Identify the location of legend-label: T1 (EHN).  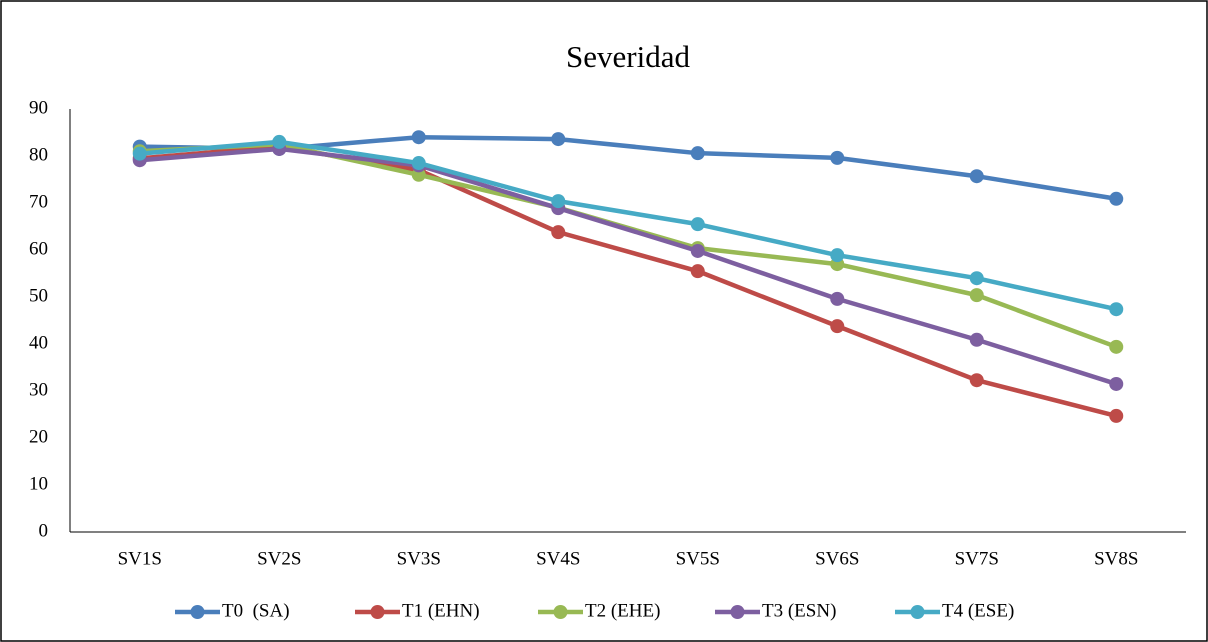
(441, 610).